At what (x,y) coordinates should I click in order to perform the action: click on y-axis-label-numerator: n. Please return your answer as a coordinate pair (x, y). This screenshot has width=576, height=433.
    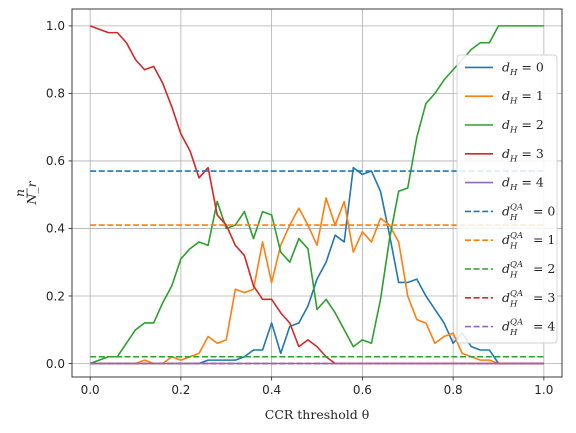
    Looking at the image, I should click on (19, 193).